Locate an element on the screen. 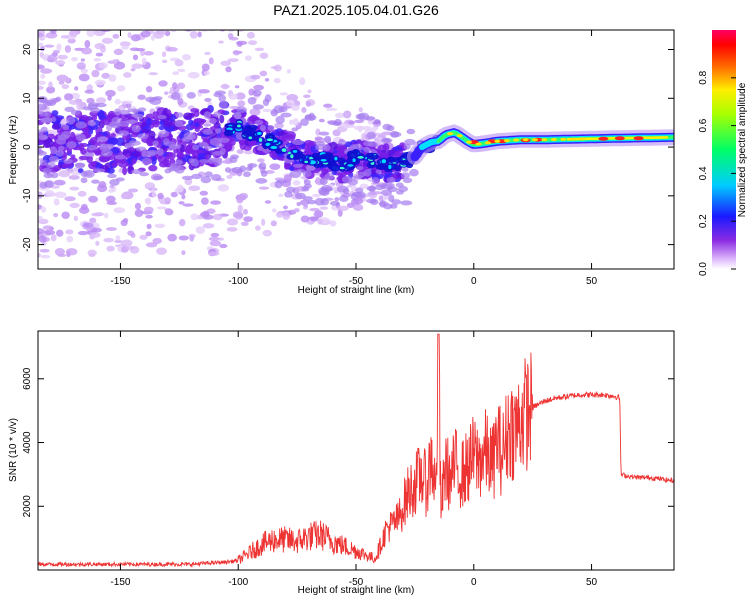 The image size is (750, 600). colorbar-label: Normalized spectral amplitude is located at coordinates (742, 149).